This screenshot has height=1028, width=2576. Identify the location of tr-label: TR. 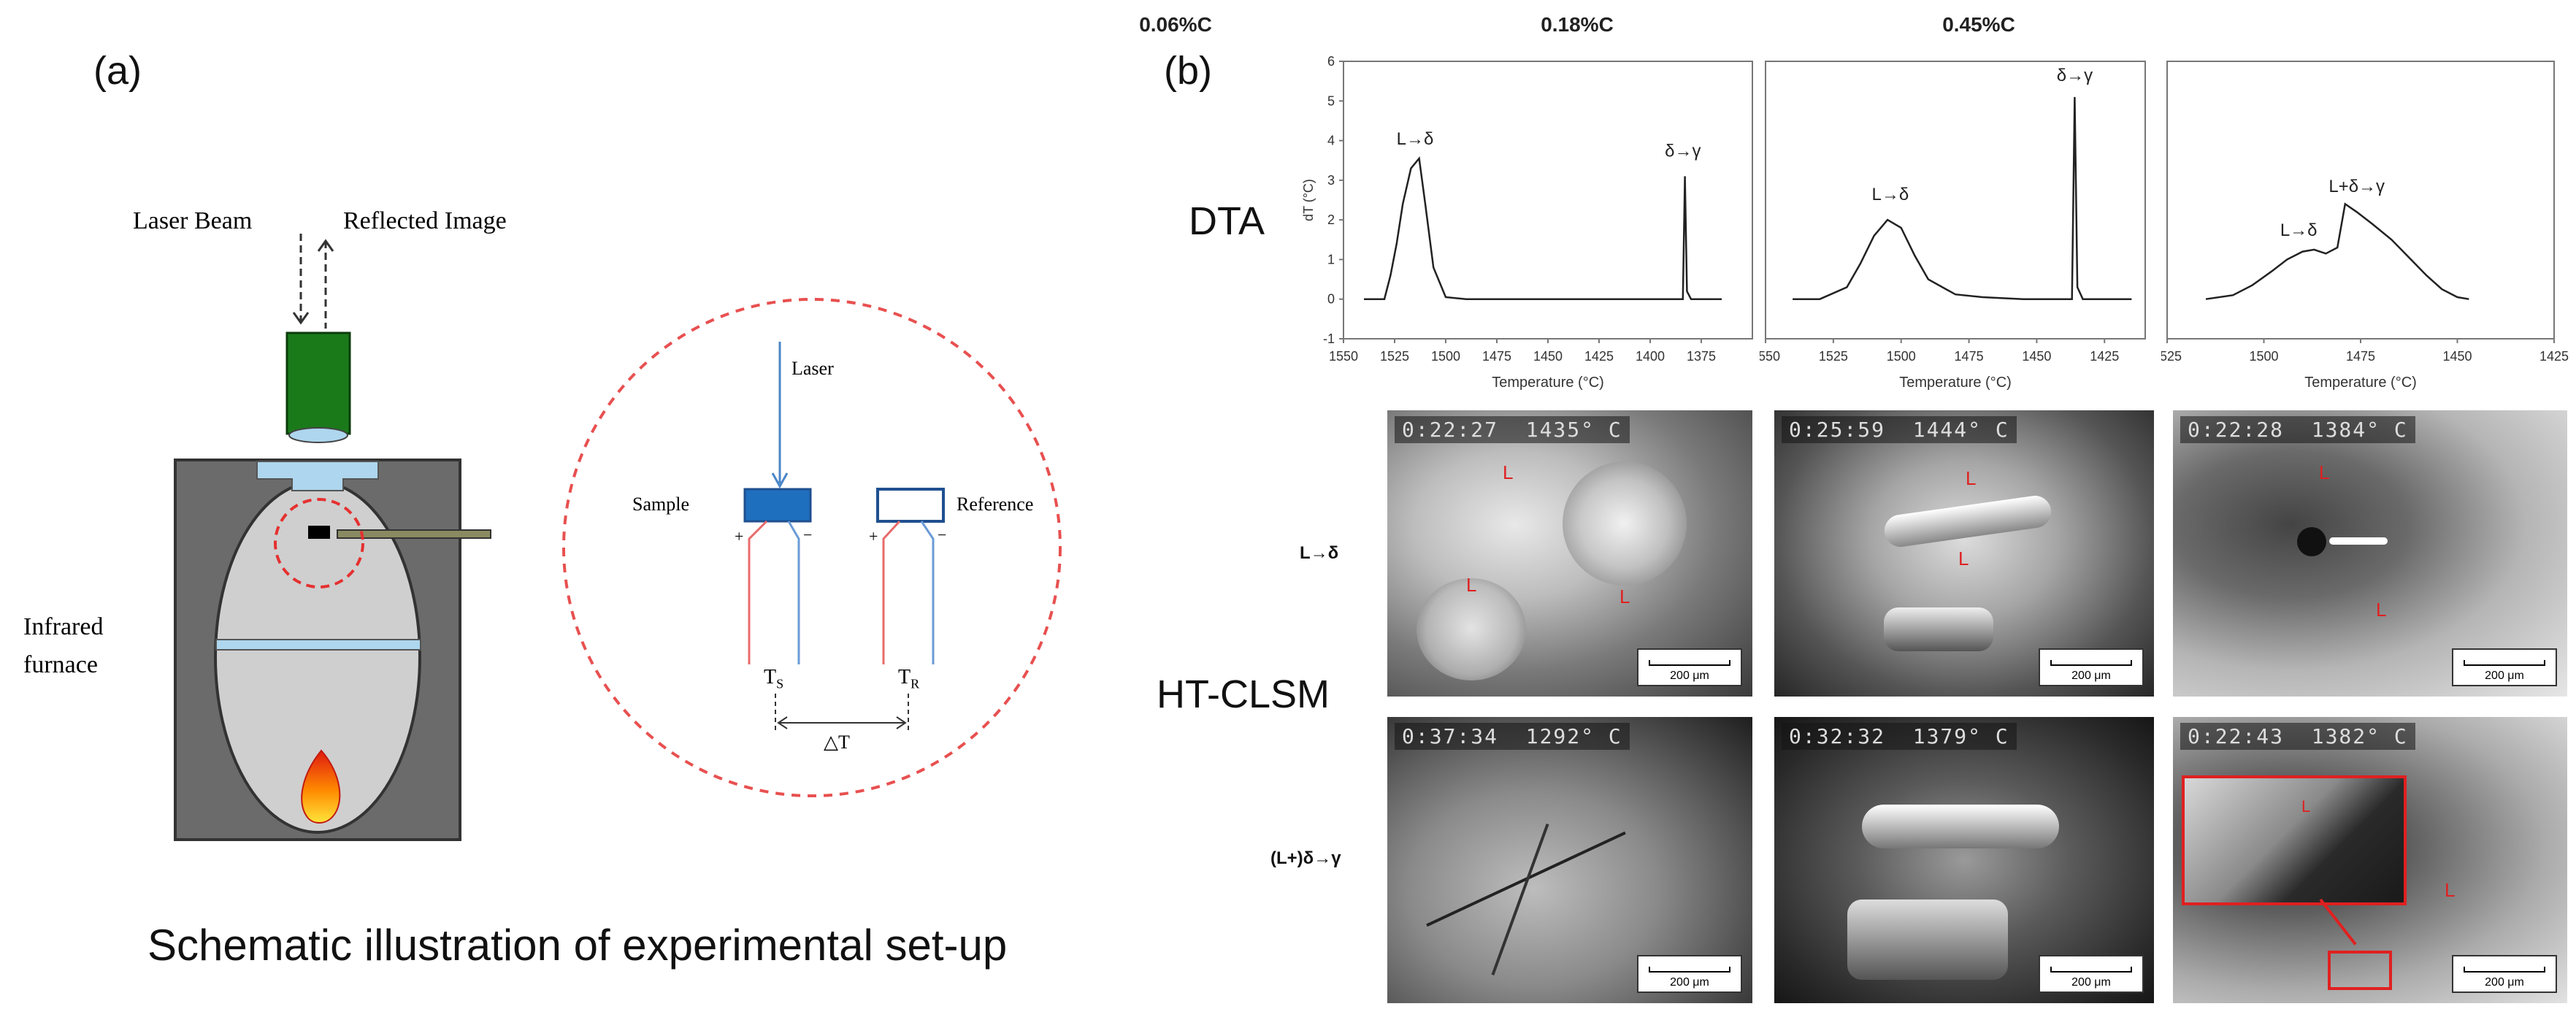
(909, 678).